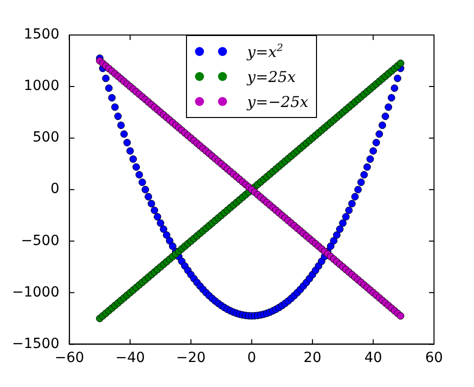  What do you see at coordinates (42, 86) in the screenshot?
I see `y-tick-label: 1000` at bounding box center [42, 86].